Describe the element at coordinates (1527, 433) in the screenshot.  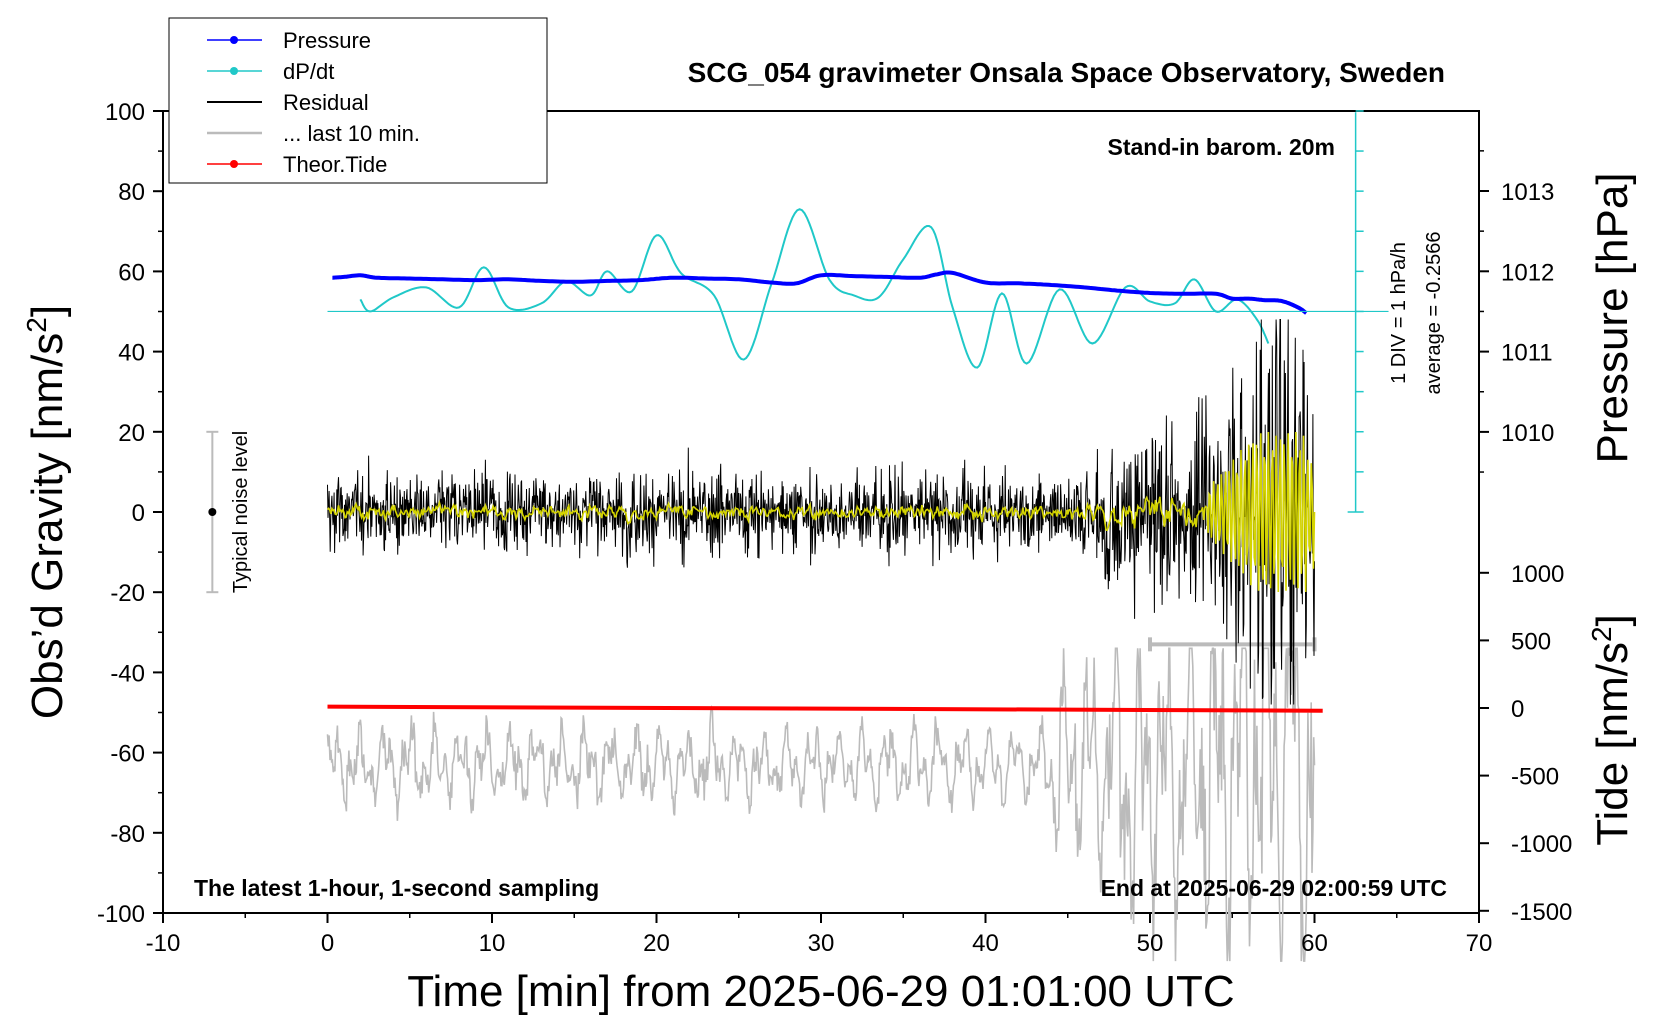
I see `pressure-tick-label: 1010` at that location.